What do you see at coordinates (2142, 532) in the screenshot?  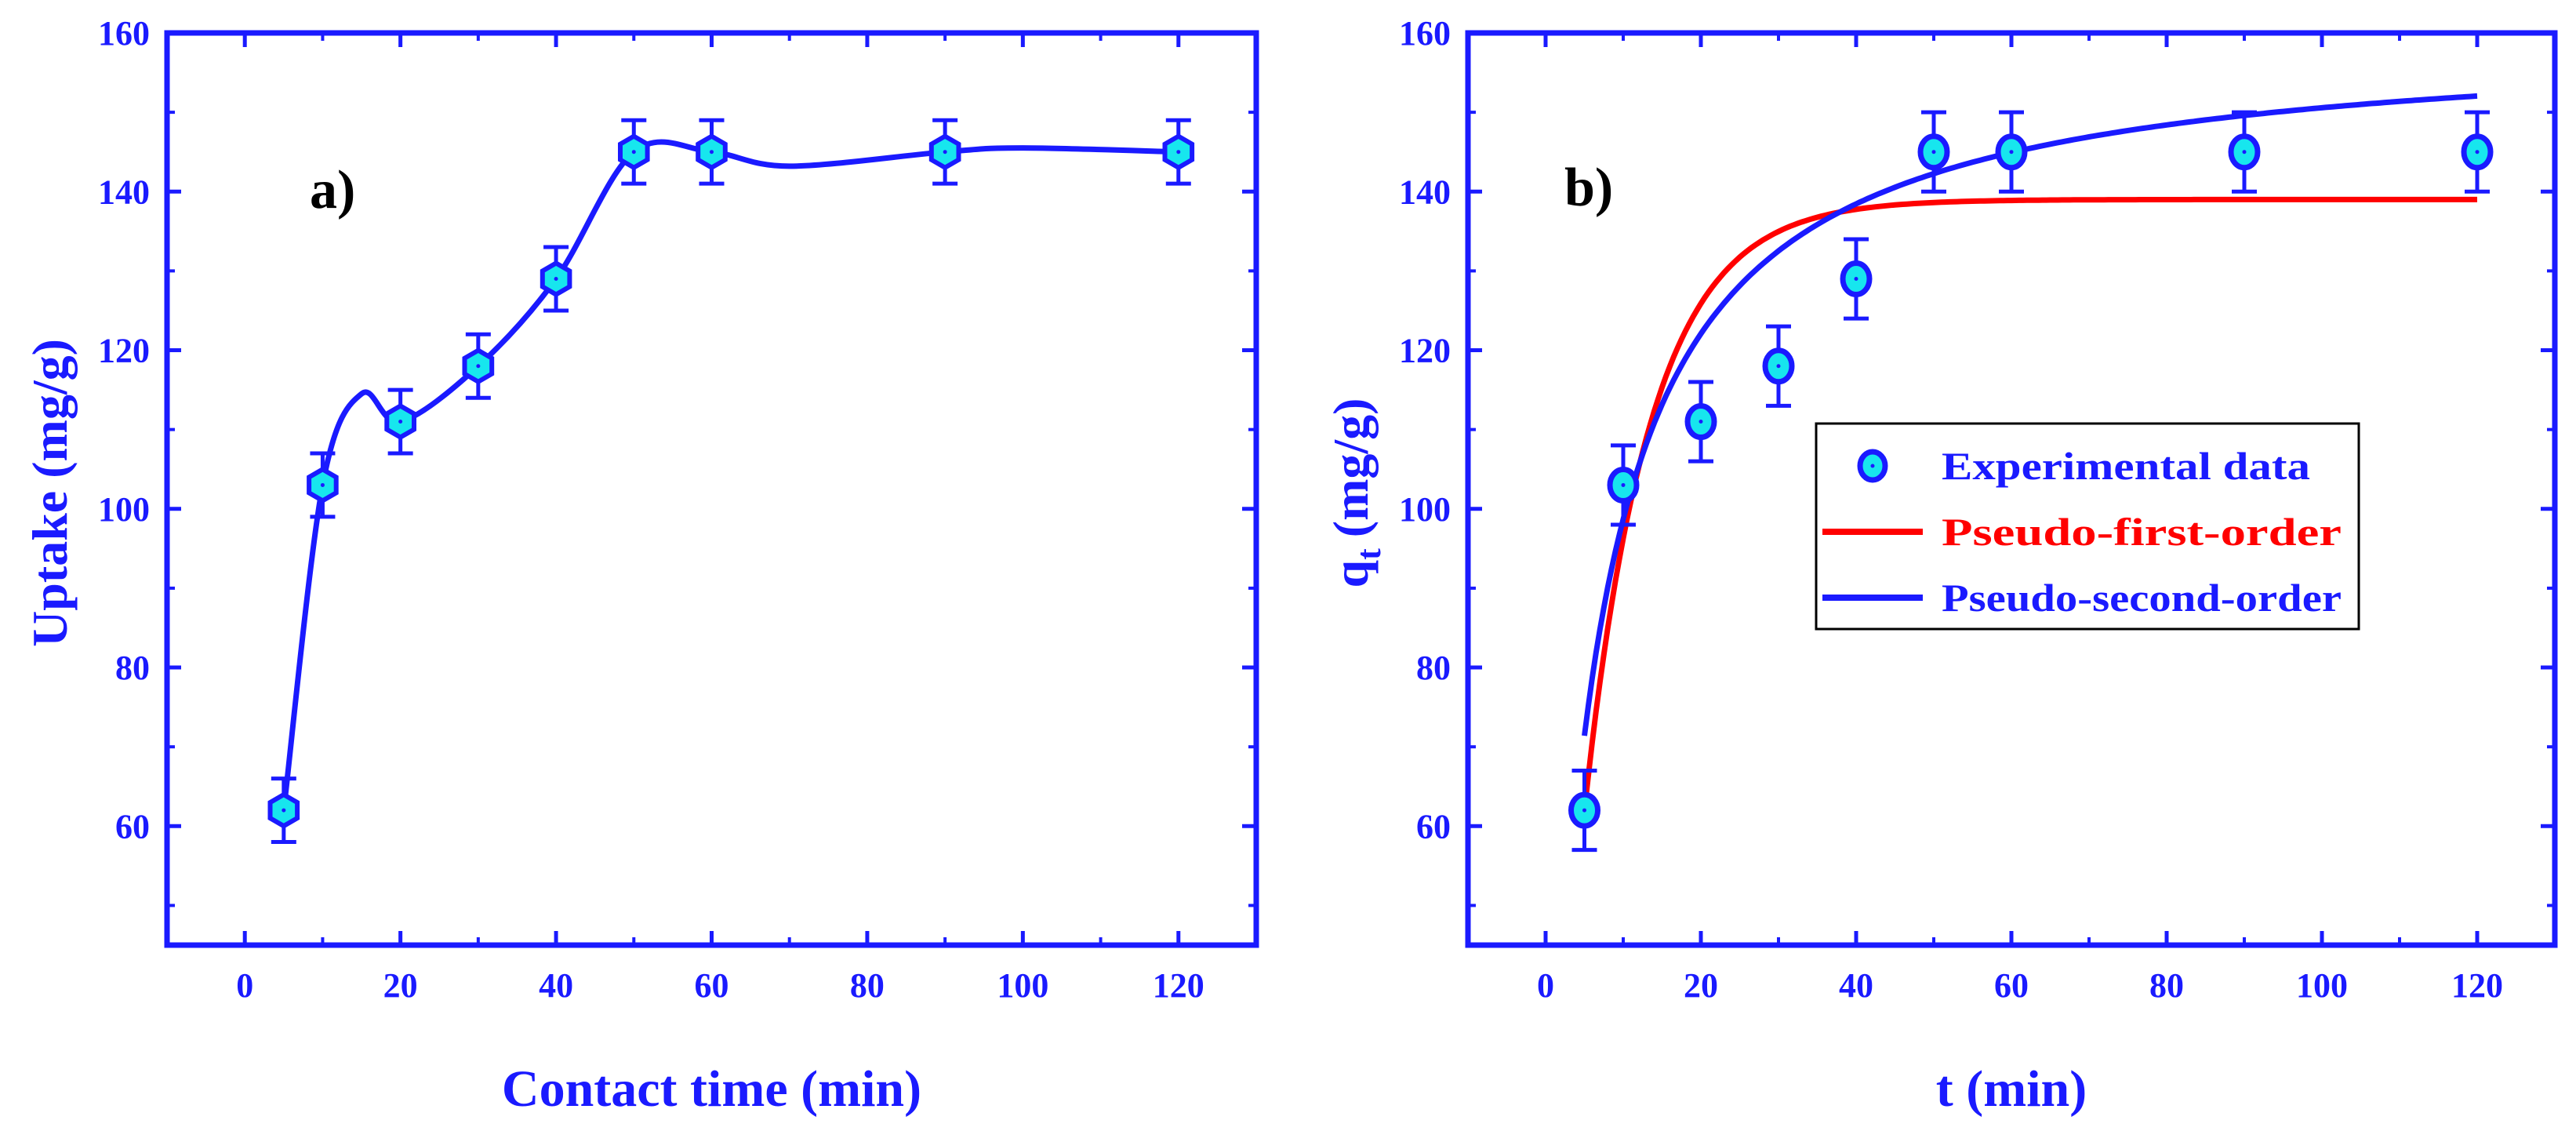 I see `legend-label: Pseudo-first-order` at bounding box center [2142, 532].